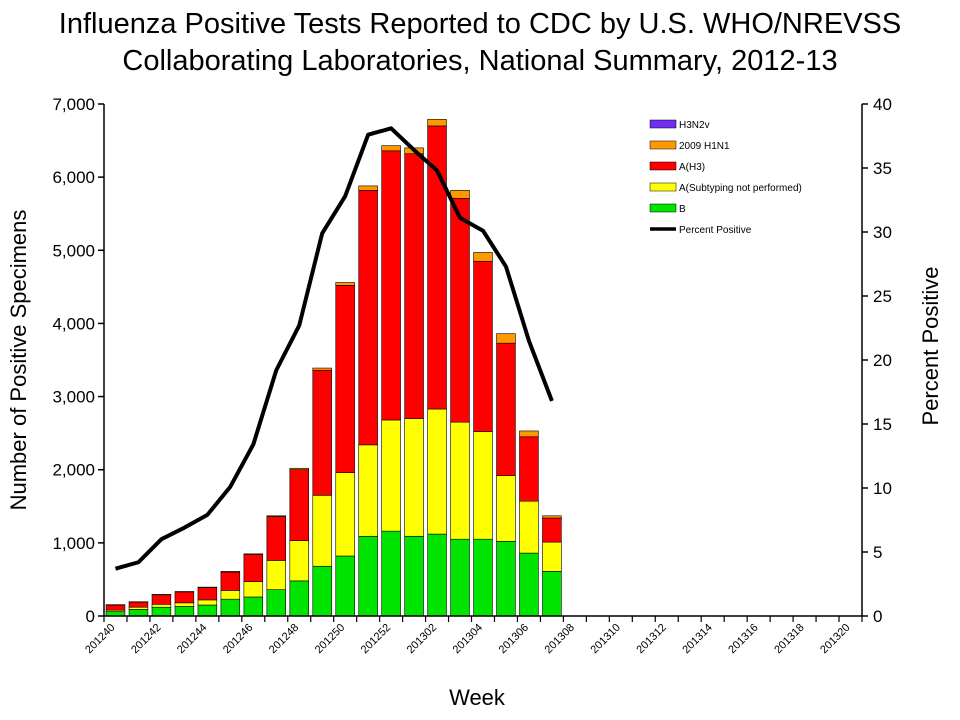  I want to click on bar-segment-a-subtyping-not-performed--201303, so click(460, 480).